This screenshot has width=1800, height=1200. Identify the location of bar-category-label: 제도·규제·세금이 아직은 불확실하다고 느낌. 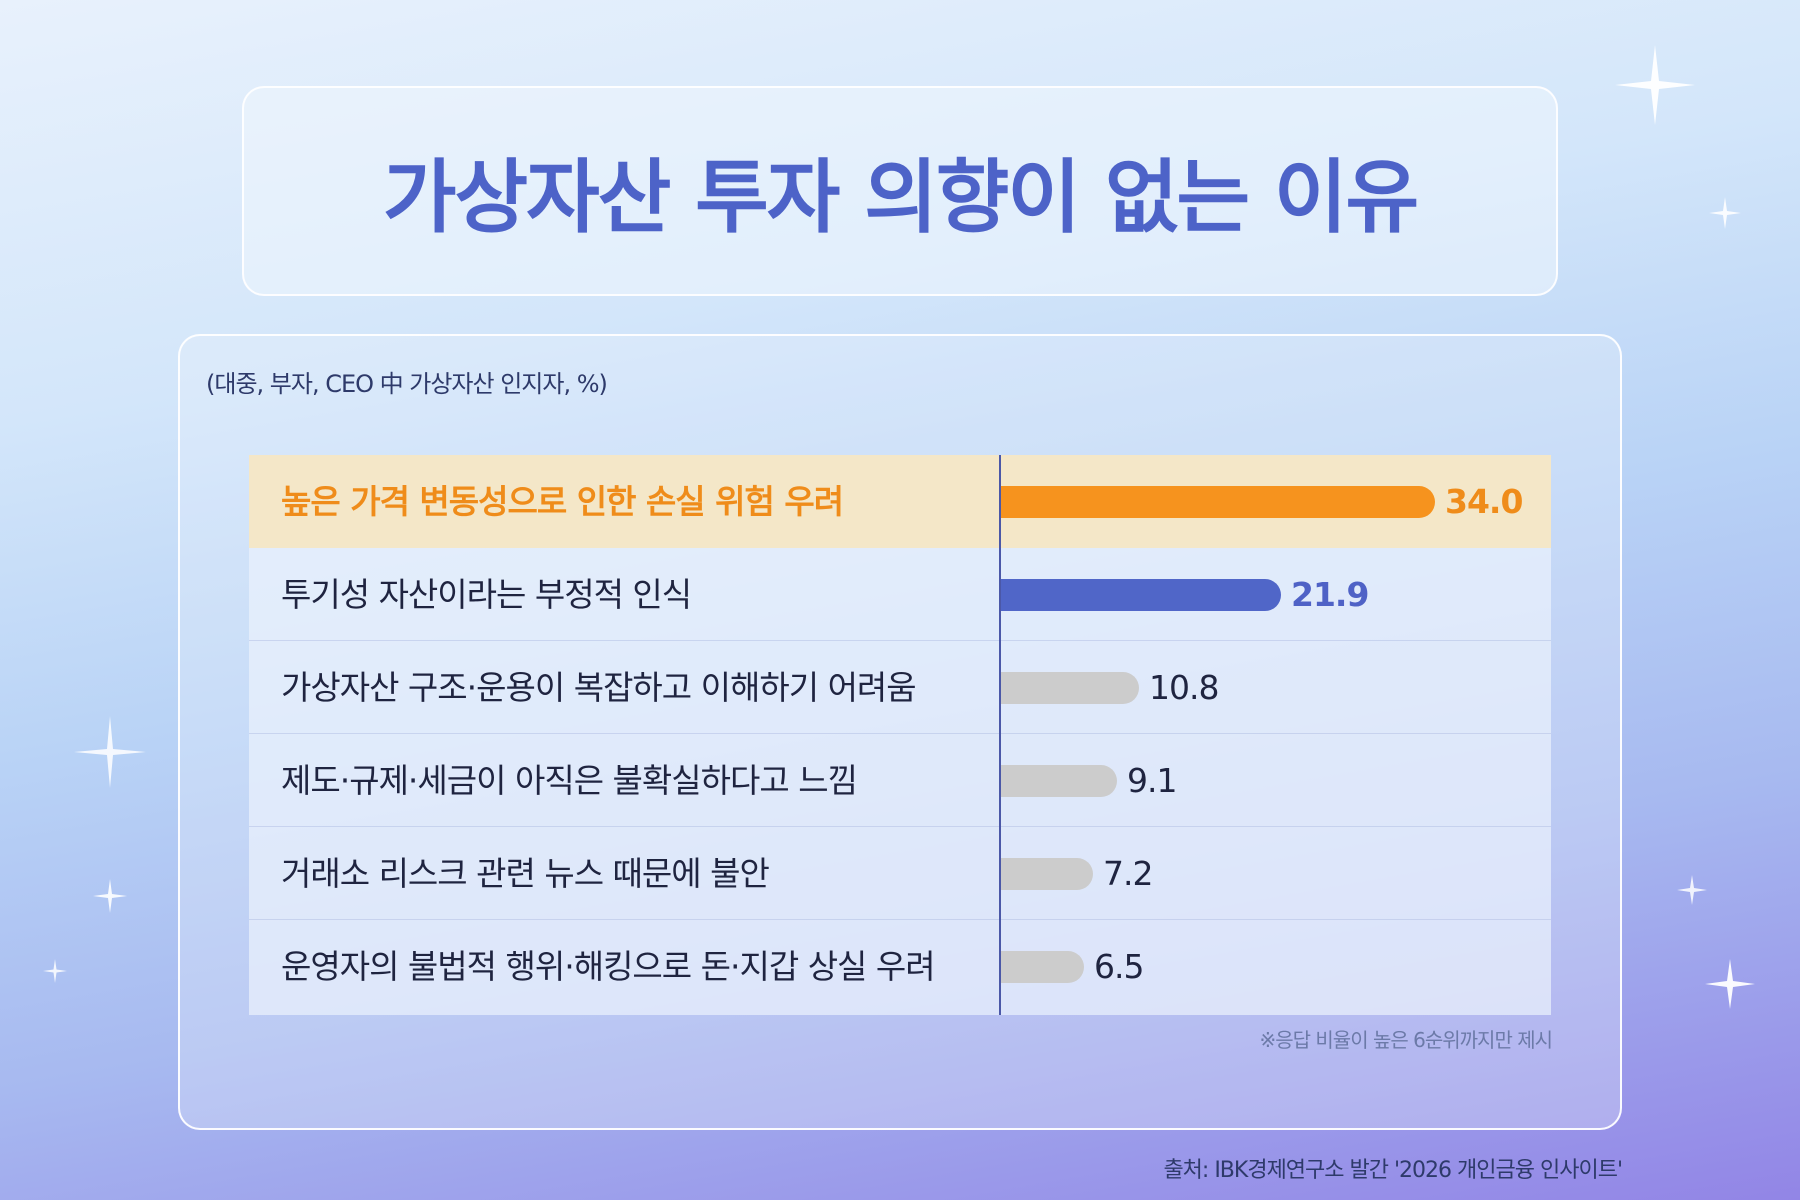
(569, 780).